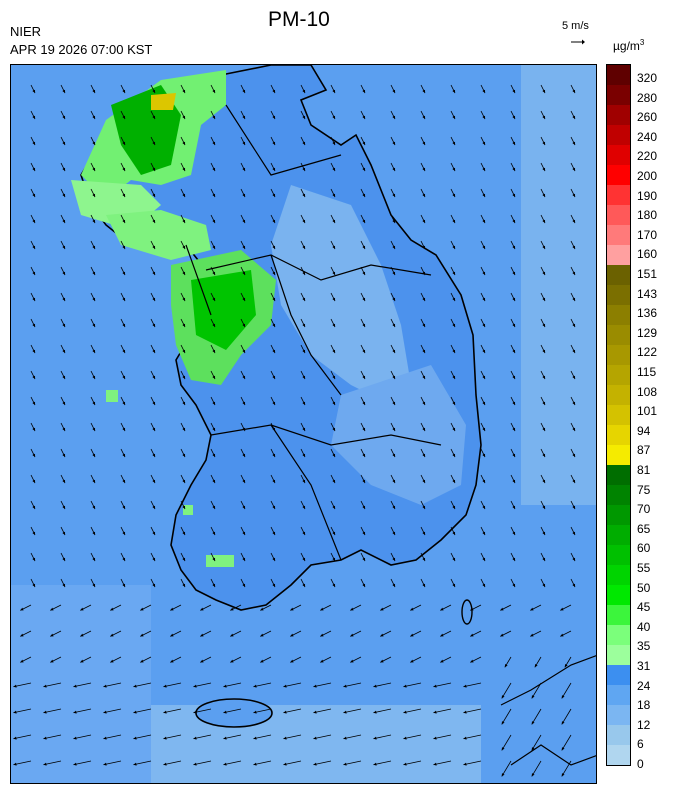 The image size is (673, 795). What do you see at coordinates (644, 489) in the screenshot?
I see `legend-tick-label: 75` at bounding box center [644, 489].